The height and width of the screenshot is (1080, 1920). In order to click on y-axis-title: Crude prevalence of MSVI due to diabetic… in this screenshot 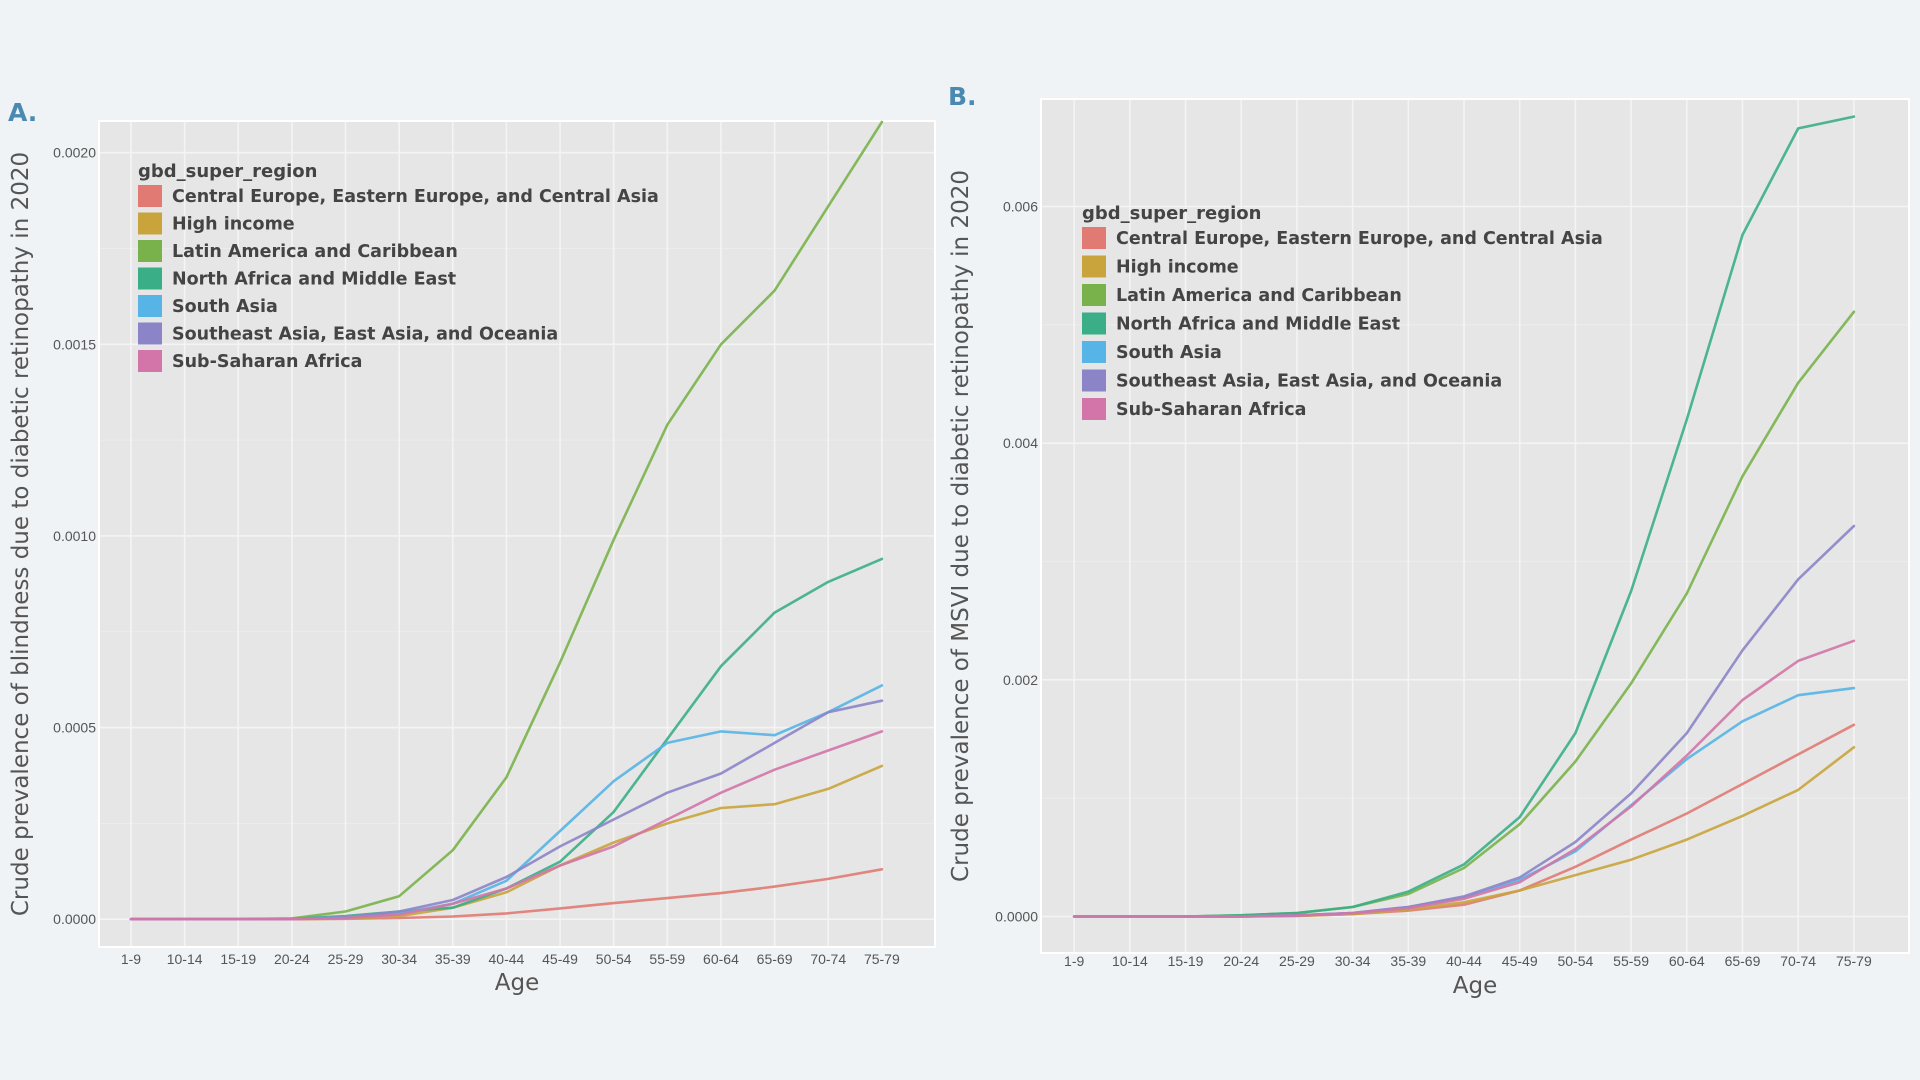, I will do `click(961, 526)`.